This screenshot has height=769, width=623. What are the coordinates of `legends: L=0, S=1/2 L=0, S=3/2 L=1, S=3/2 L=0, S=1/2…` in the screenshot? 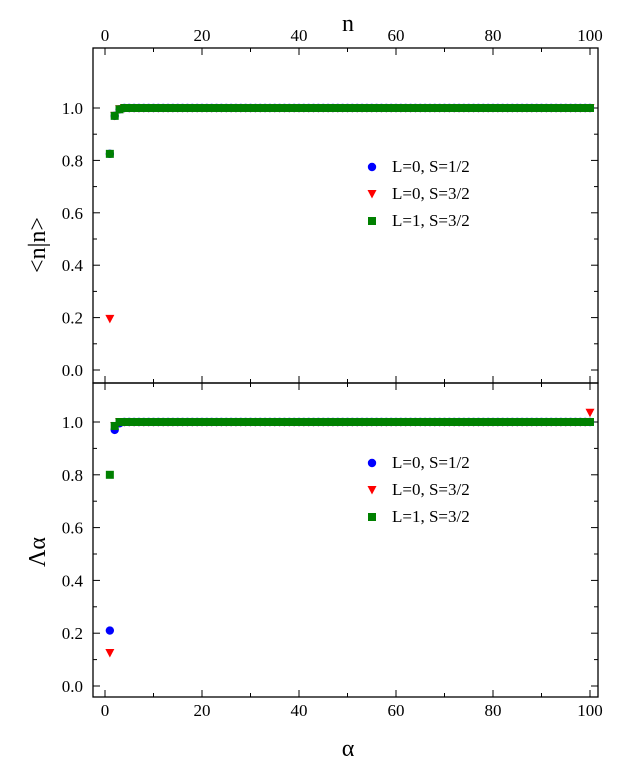 It's located at (418, 341).